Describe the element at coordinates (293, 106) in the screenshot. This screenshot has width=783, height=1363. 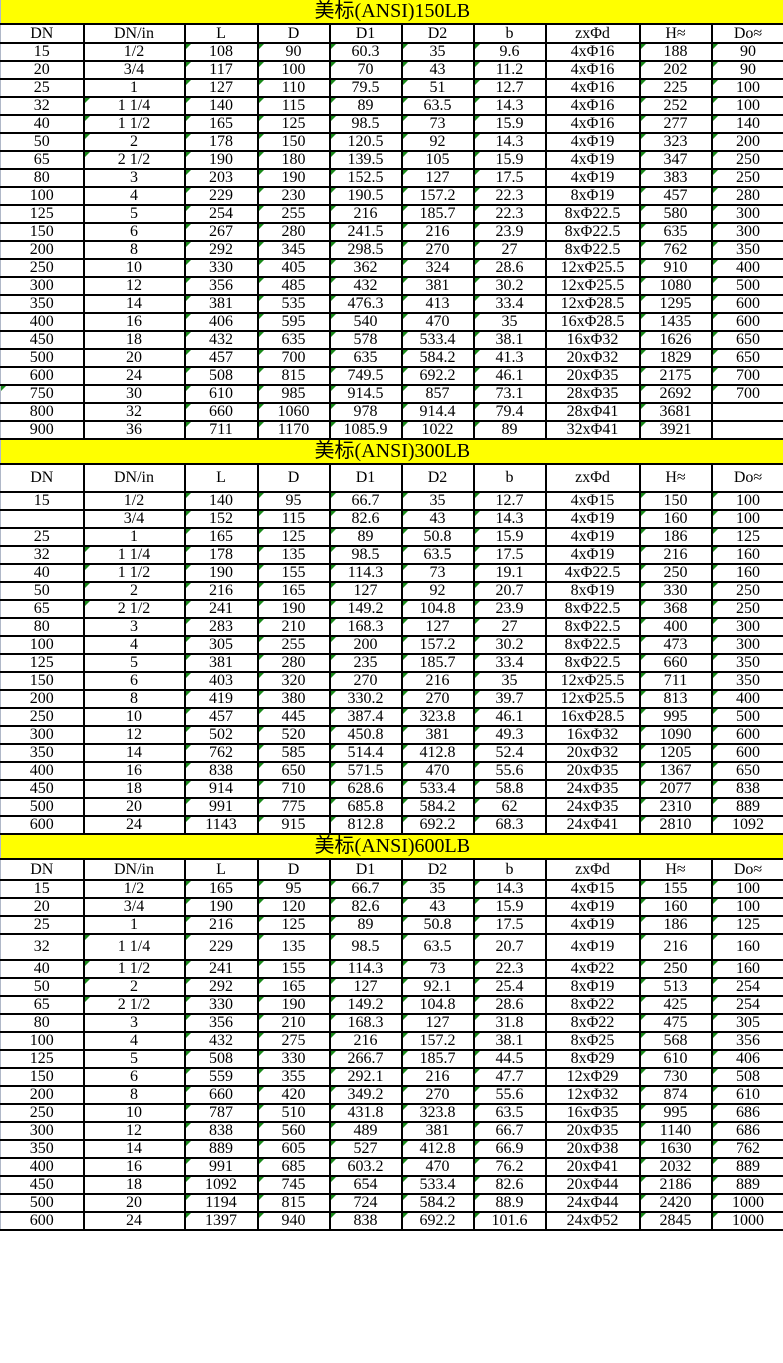
I see `cell-d: 115` at that location.